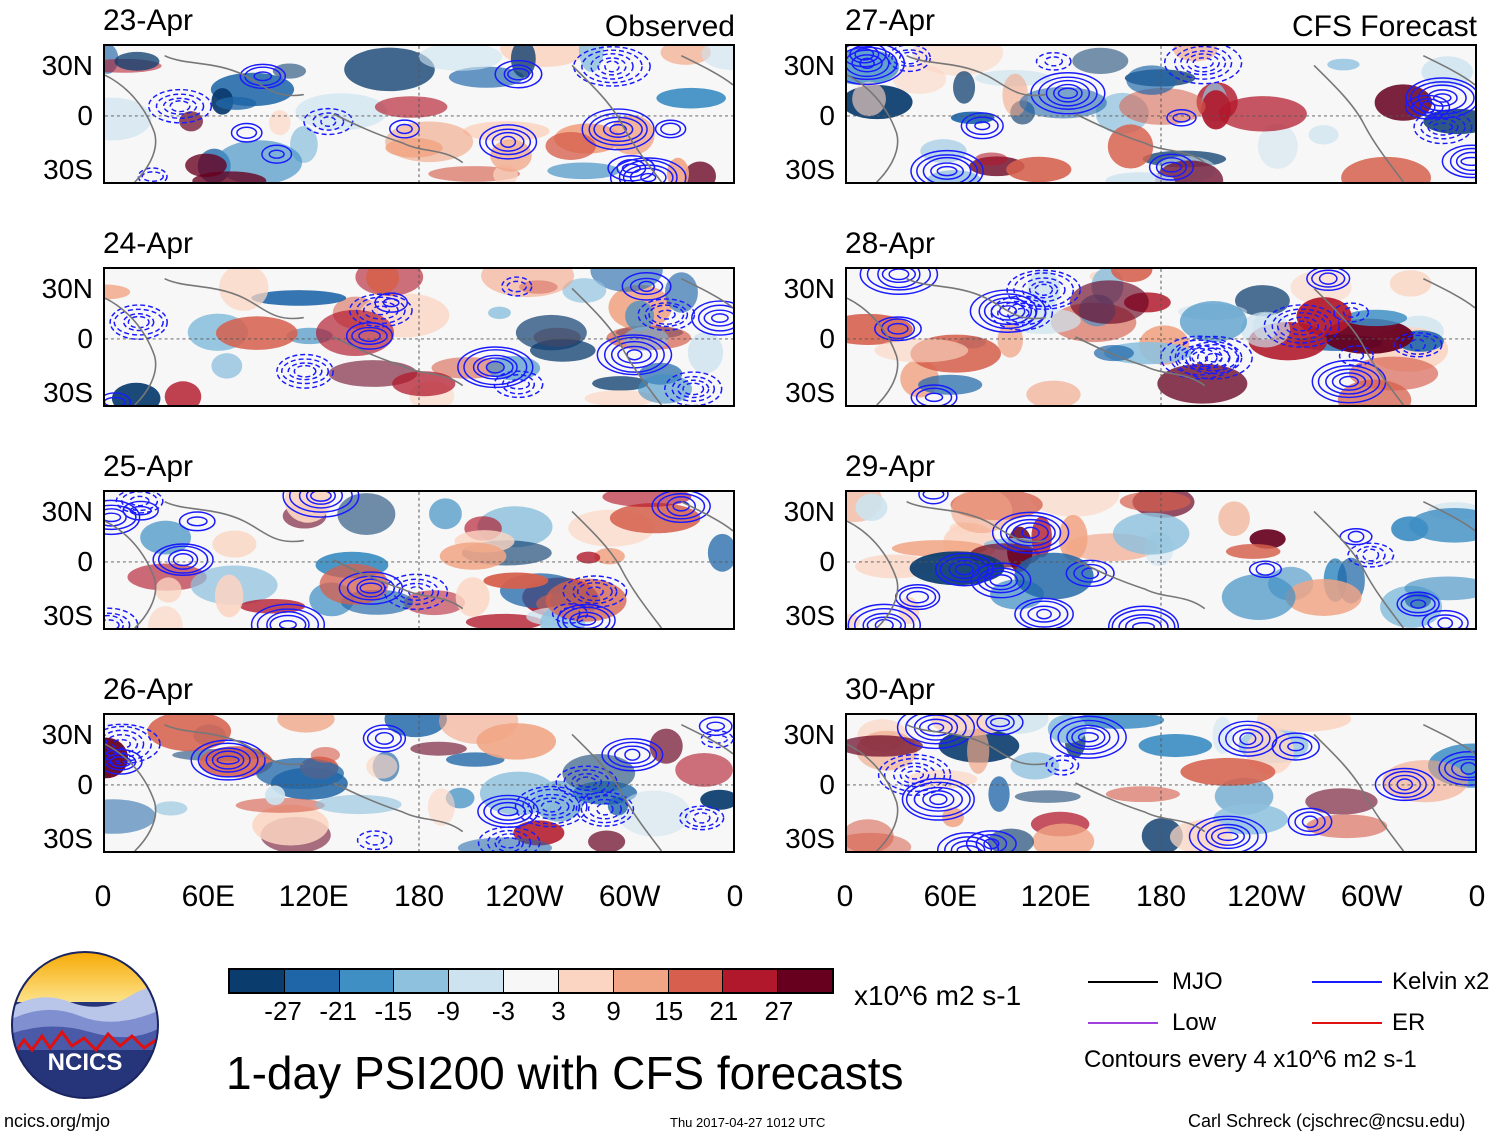  I want to click on panel-date-label: 25-Apr, so click(148, 466).